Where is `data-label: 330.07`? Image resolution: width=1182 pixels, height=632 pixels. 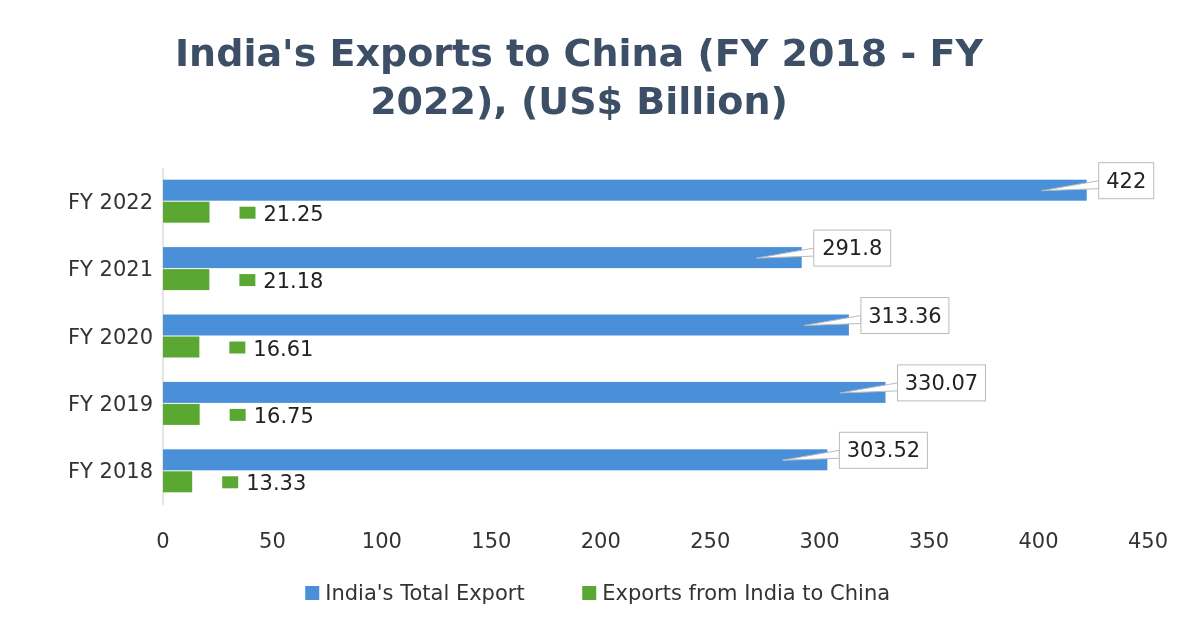
data-label: 330.07 is located at coordinates (941, 382).